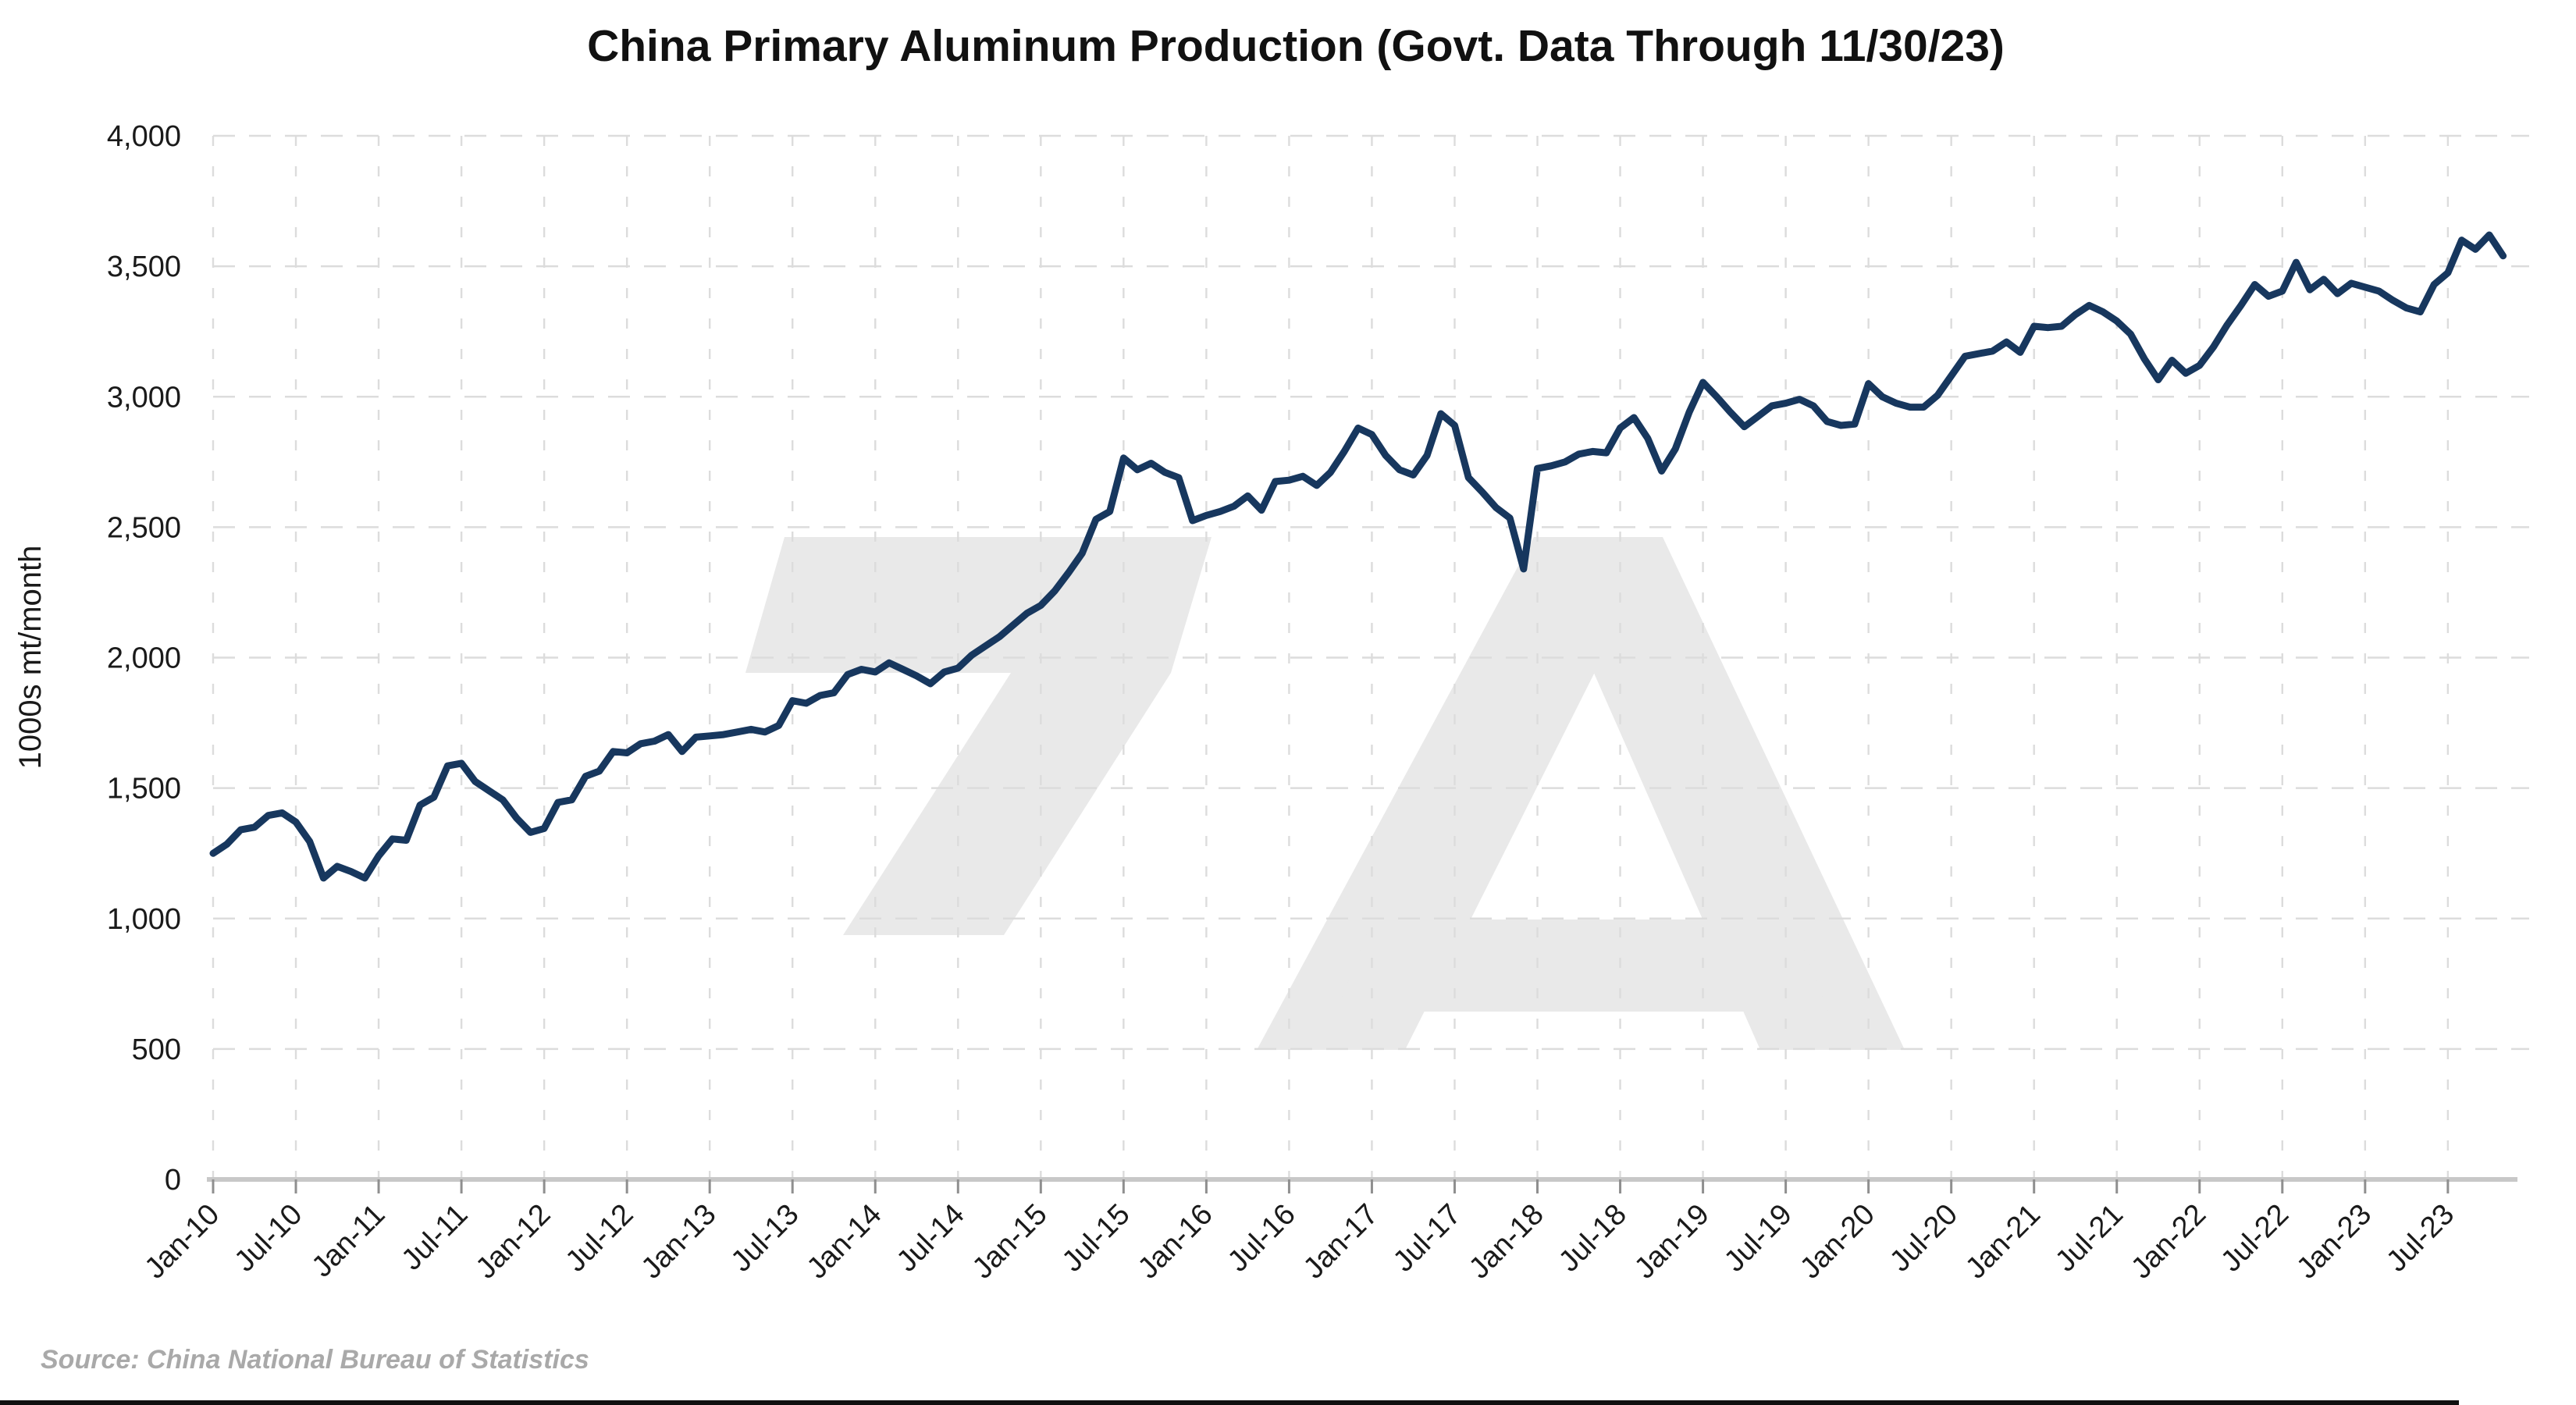 The height and width of the screenshot is (1405, 2576). I want to click on x-tick-label-Jul-14: Jul-14, so click(931, 1238).